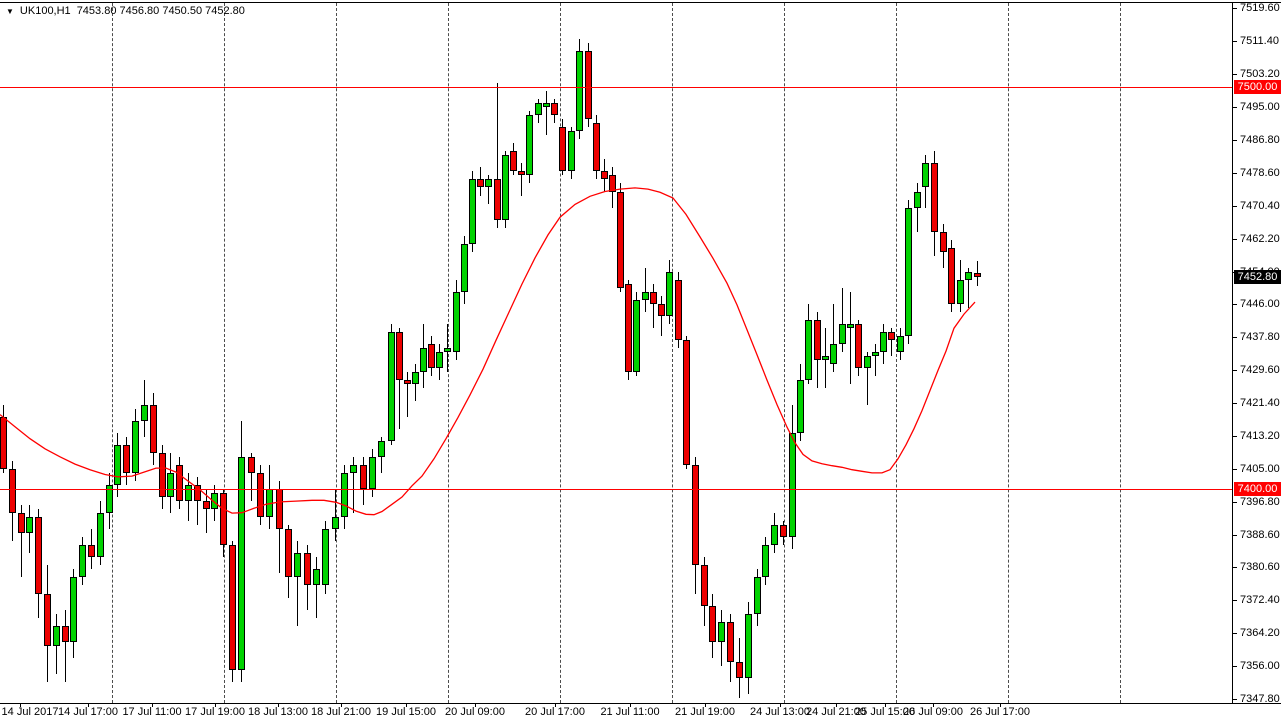  Describe the element at coordinates (1260, 436) in the screenshot. I see `price-tick-label: 7413.20` at that location.